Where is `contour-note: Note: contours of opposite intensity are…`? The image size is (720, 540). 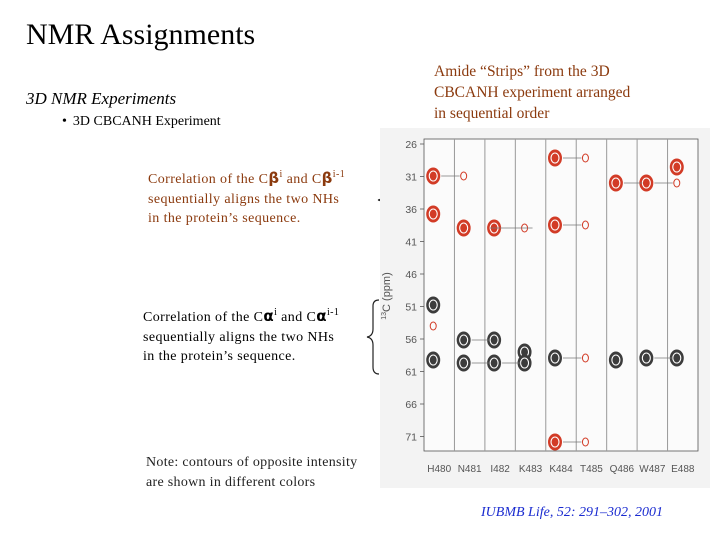
contour-note: Note: contours of opposite intensity are… is located at coordinates (251, 472).